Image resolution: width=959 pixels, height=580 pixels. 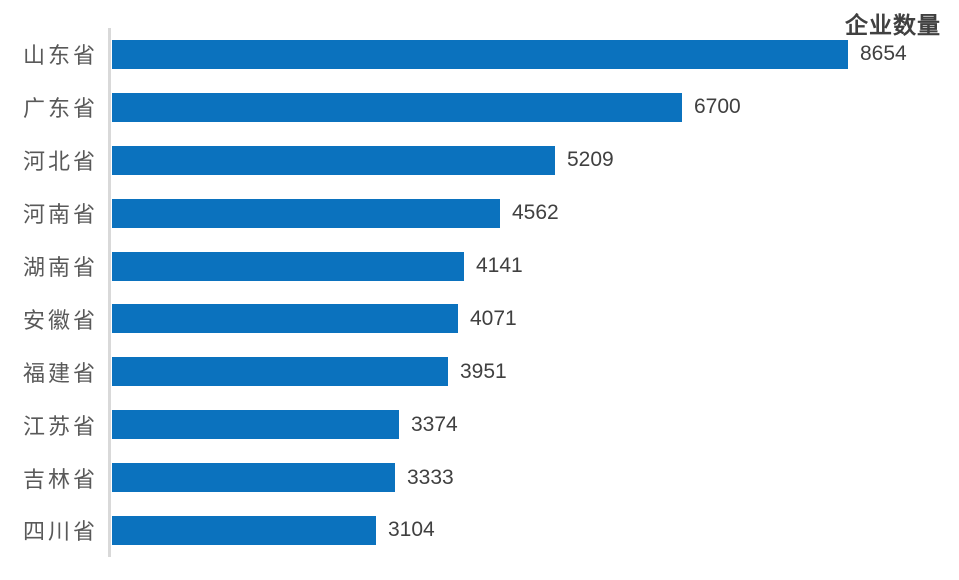 I want to click on value-label: 3951, so click(x=483, y=371).